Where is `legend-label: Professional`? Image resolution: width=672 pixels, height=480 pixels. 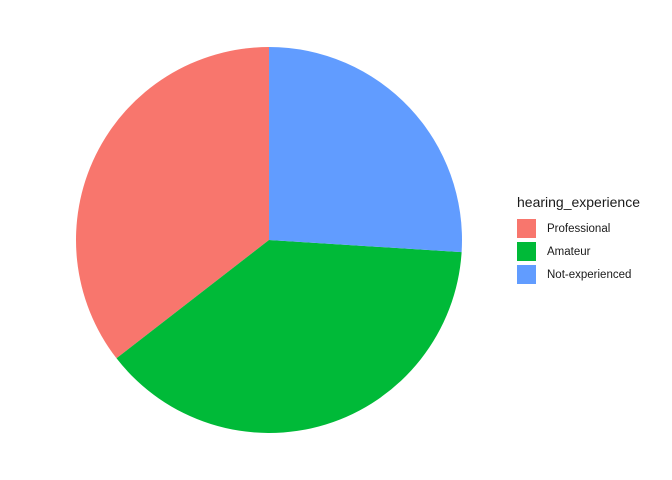
legend-label: Professional is located at coordinates (579, 228).